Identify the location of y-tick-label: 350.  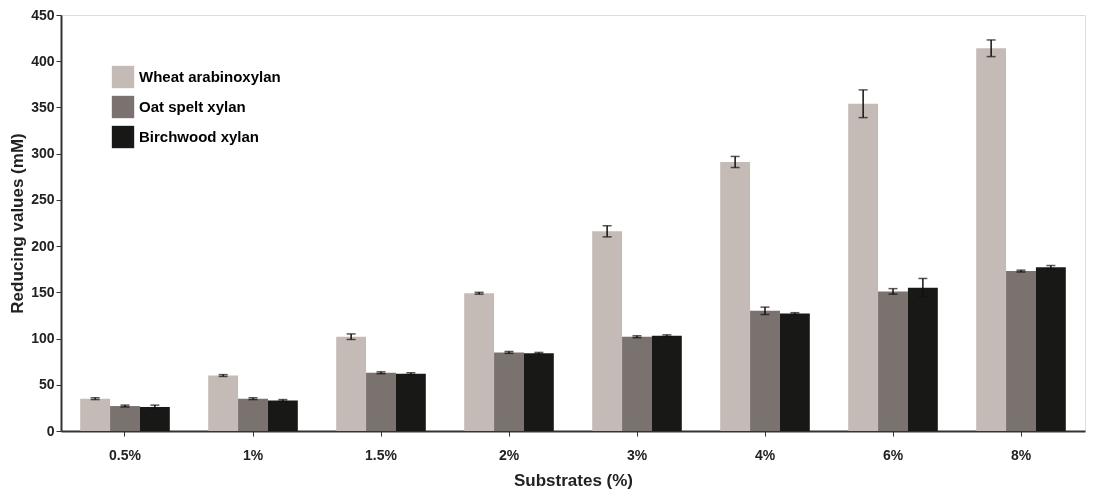
(43, 106).